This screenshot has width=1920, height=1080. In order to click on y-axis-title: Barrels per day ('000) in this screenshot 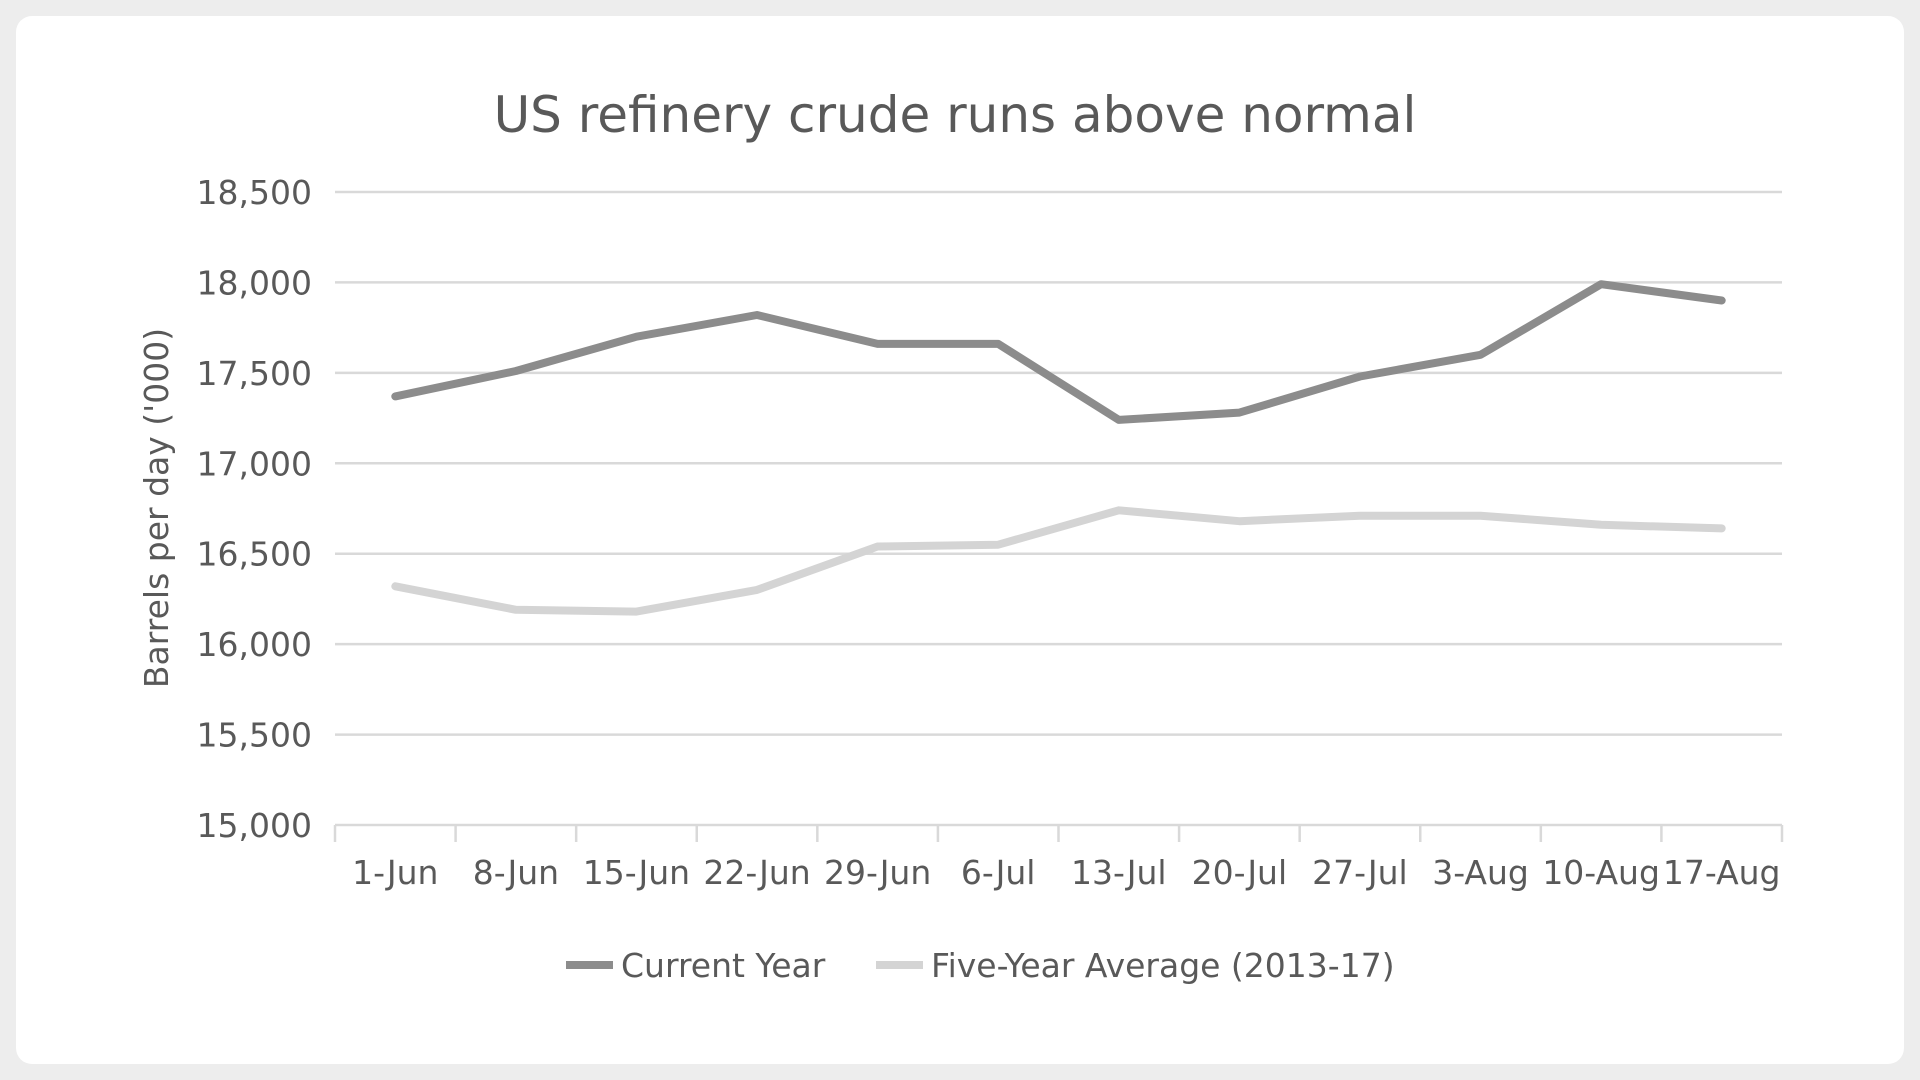, I will do `click(156, 508)`.